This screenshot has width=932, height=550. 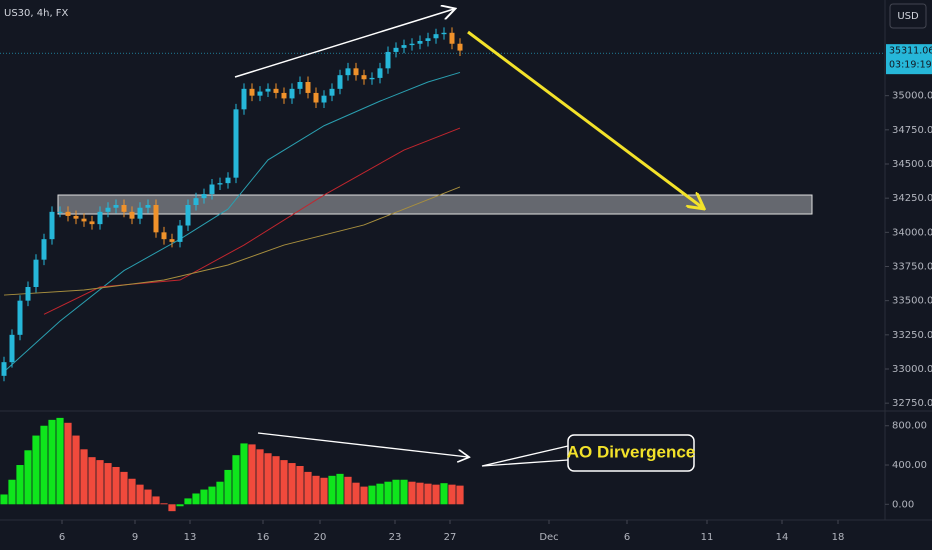 I want to click on y-tick-label: 400.00, so click(x=909, y=465).